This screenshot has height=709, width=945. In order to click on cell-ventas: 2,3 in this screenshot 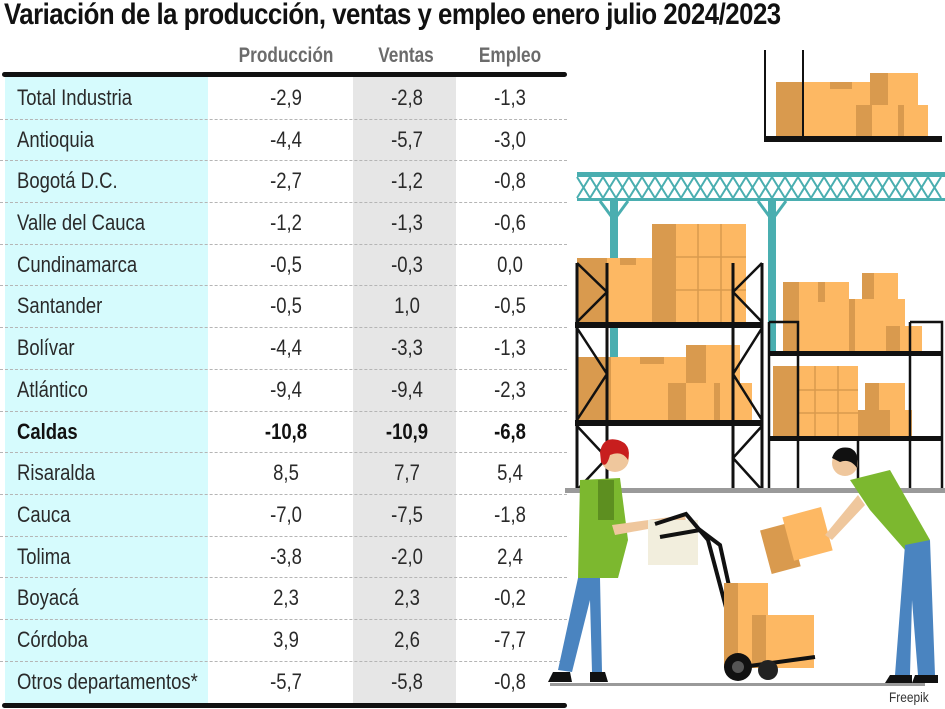, I will do `click(407, 598)`.